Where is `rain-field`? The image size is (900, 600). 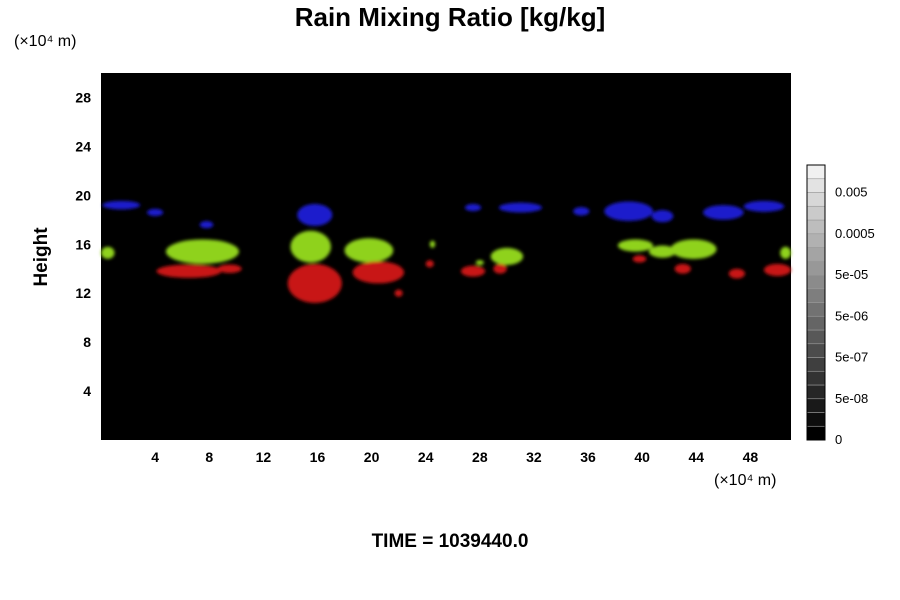 rain-field is located at coordinates (446, 251).